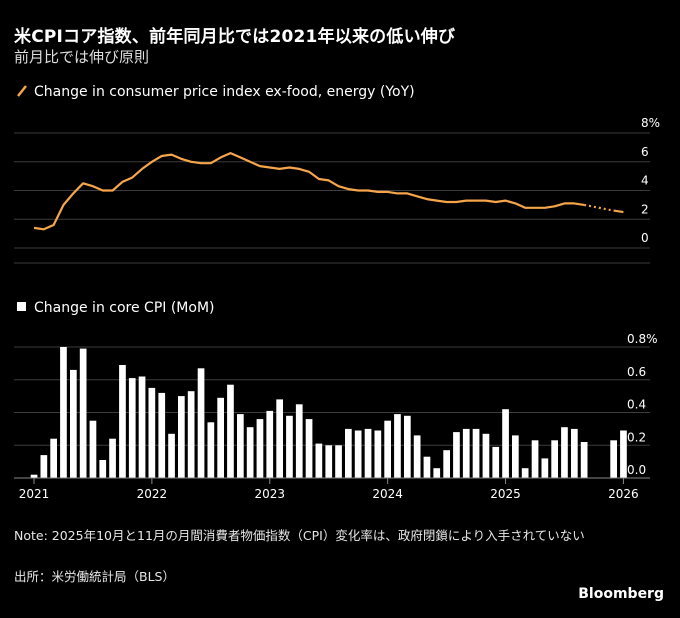 Image resolution: width=680 pixels, height=618 pixels. I want to click on source-text: 出所：米労働統計局（BLS）, so click(94, 576).